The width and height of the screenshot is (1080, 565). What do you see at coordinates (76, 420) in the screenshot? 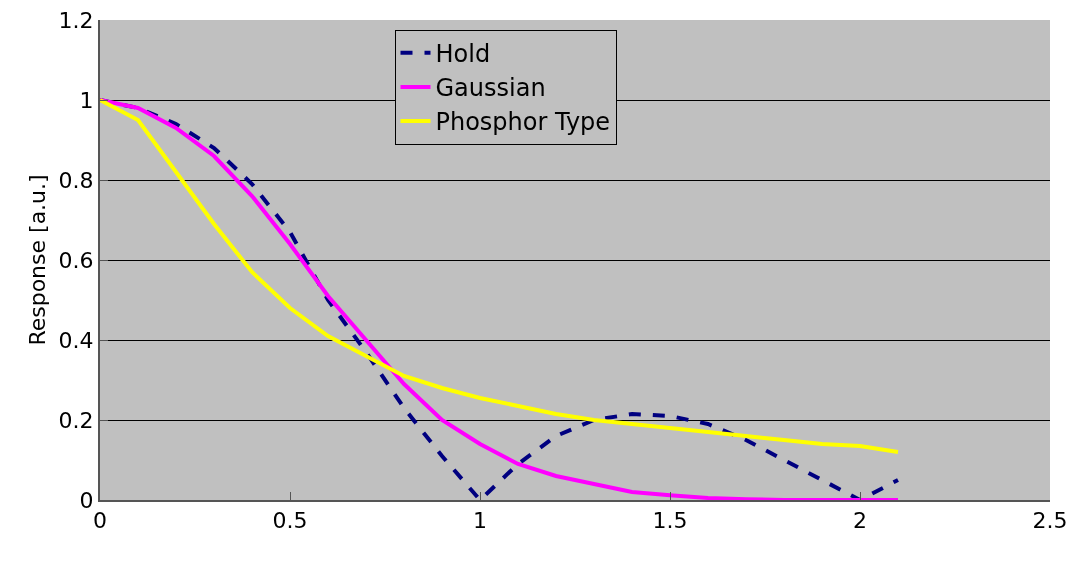
I see `y-tick-label: 0.2` at bounding box center [76, 420].